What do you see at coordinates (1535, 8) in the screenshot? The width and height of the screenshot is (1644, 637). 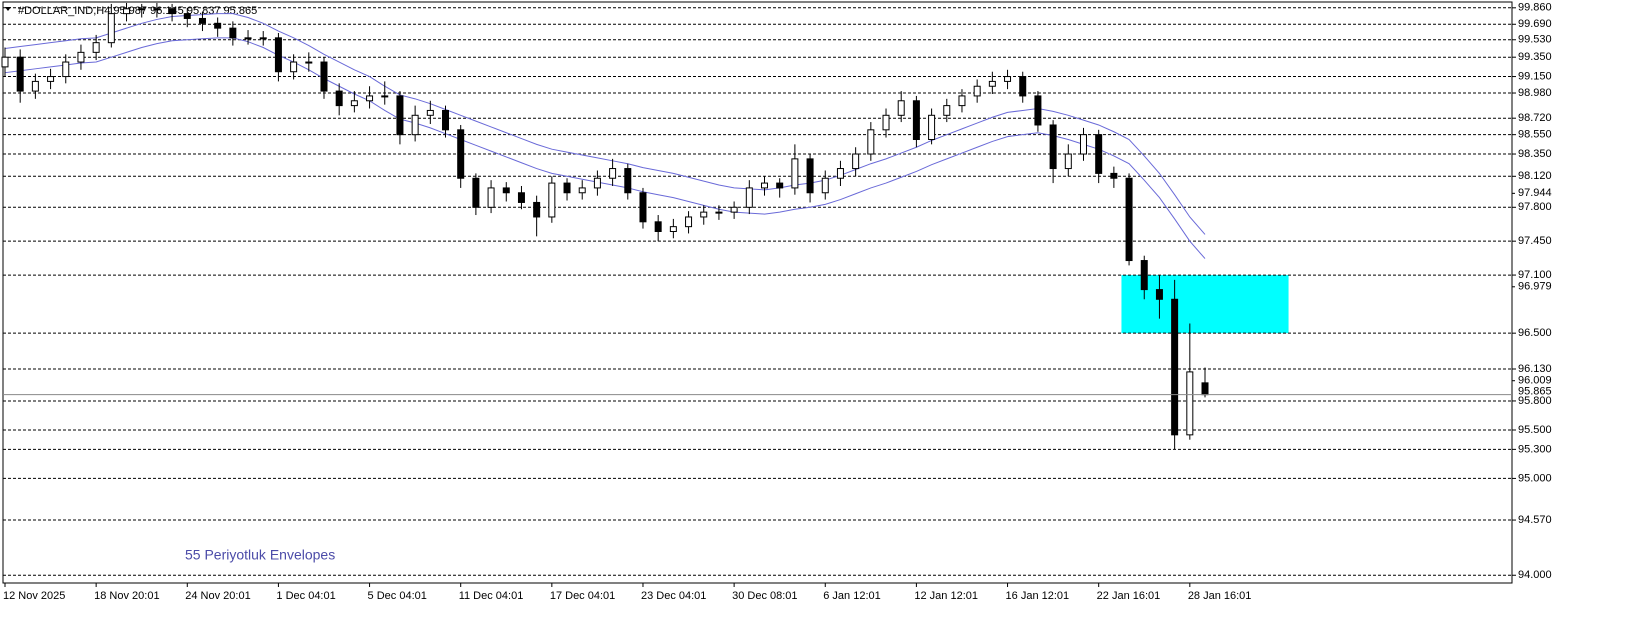 I see `y-tick-label: 99.860` at bounding box center [1535, 8].